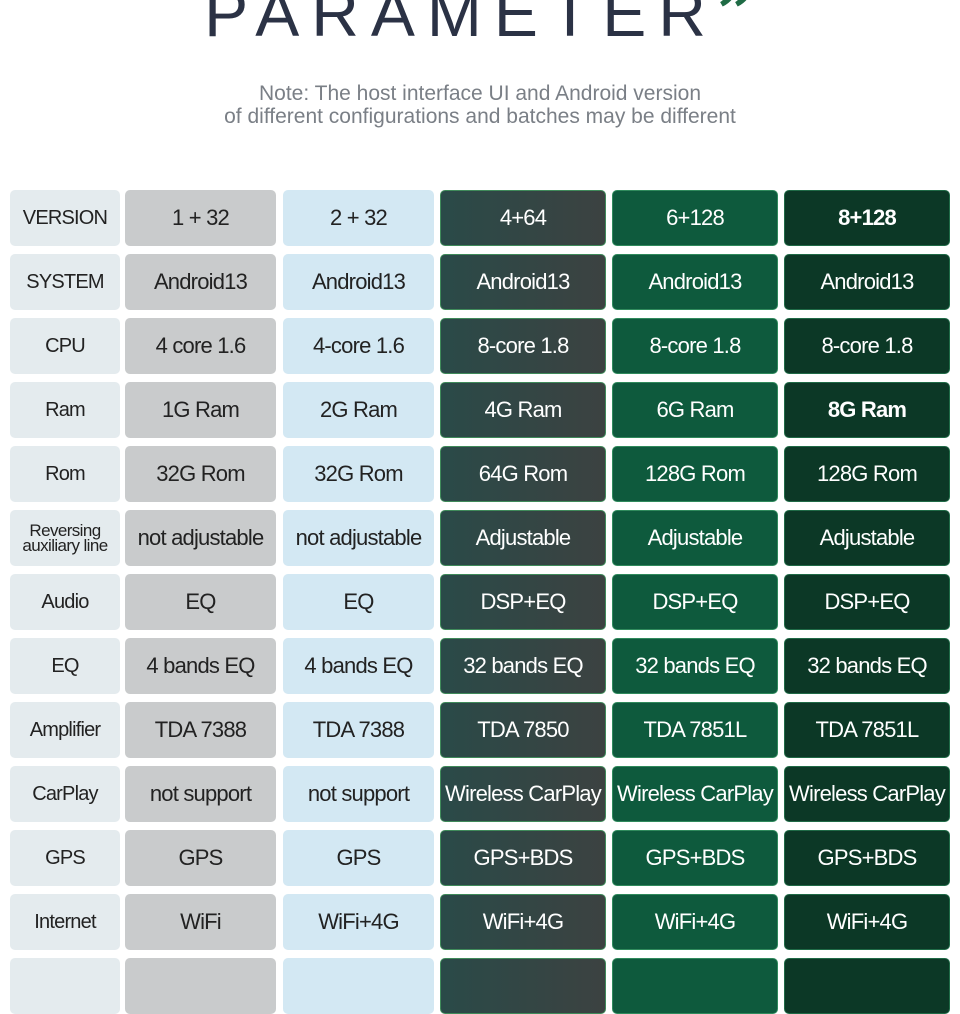 This screenshot has height=1014, width=960. I want to click on spec-cell: 4+64, so click(523, 218).